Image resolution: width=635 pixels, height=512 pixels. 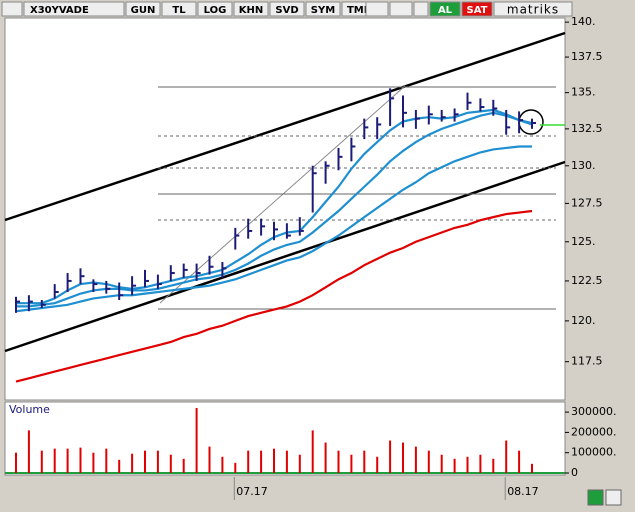 I want to click on link-icon, so click(x=421, y=9).